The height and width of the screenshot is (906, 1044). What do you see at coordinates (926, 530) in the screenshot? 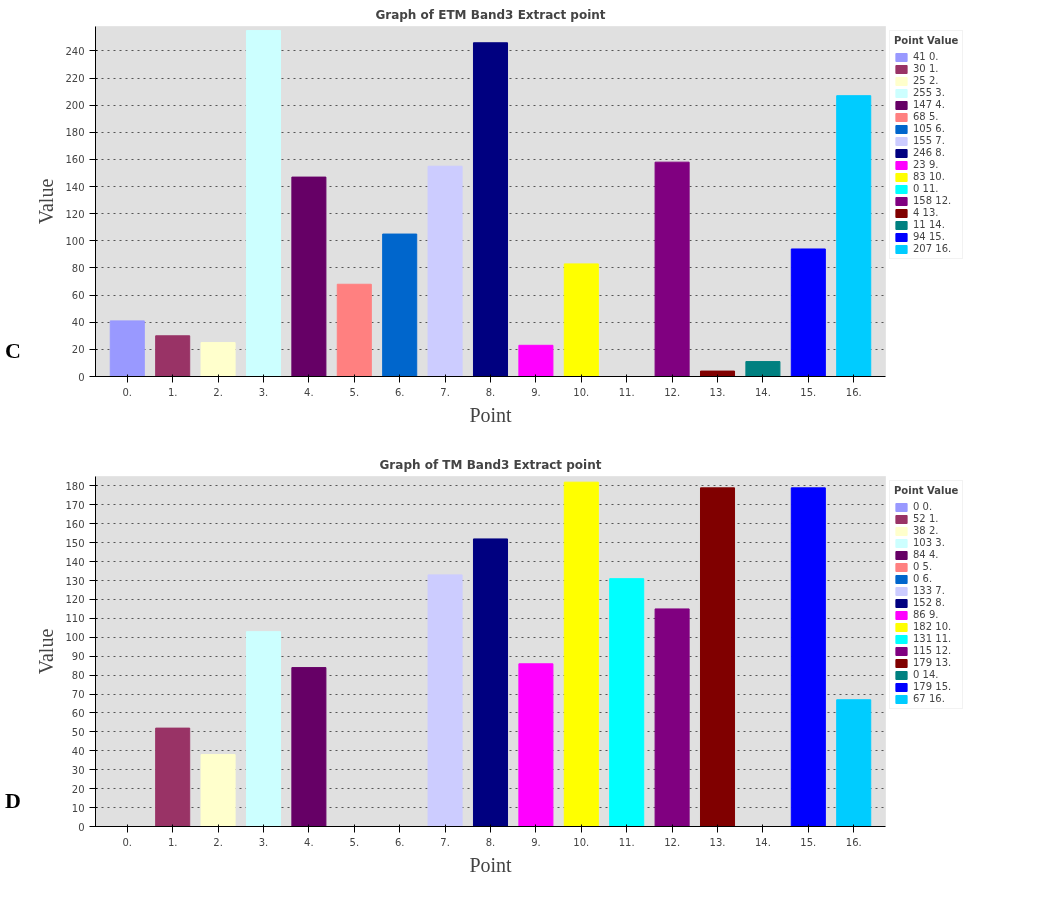
I see `legend-label: 38 2.` at bounding box center [926, 530].